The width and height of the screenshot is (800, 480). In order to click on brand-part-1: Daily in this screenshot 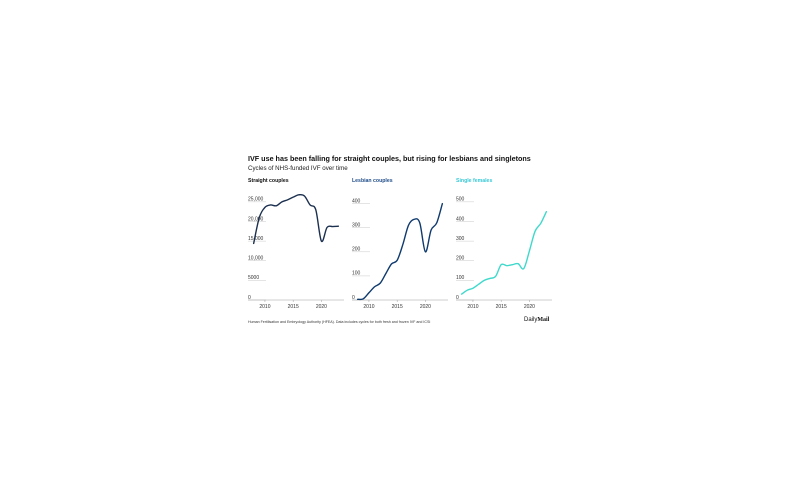, I will do `click(531, 320)`.